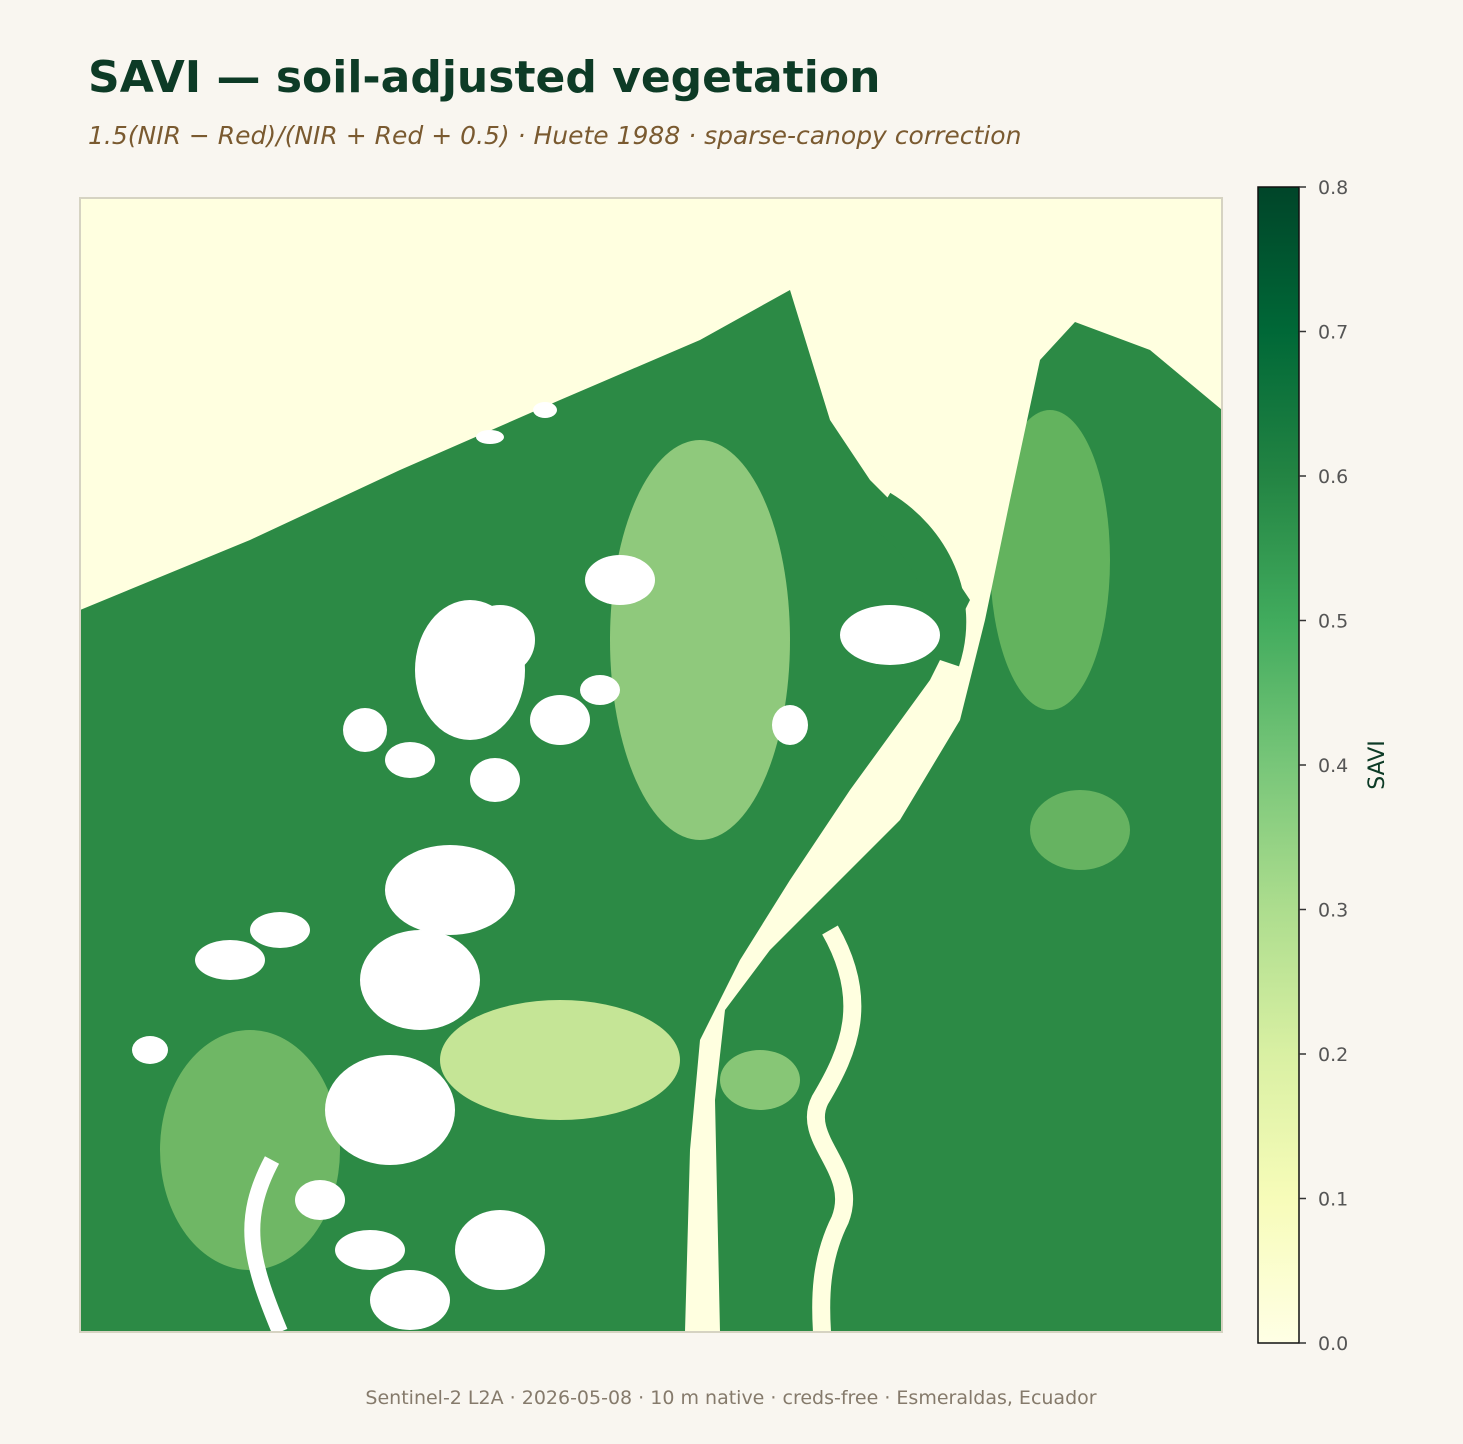 This screenshot has width=1463, height=1444. I want to click on title: SAVI — soil-adjusted vegetation, so click(484, 77).